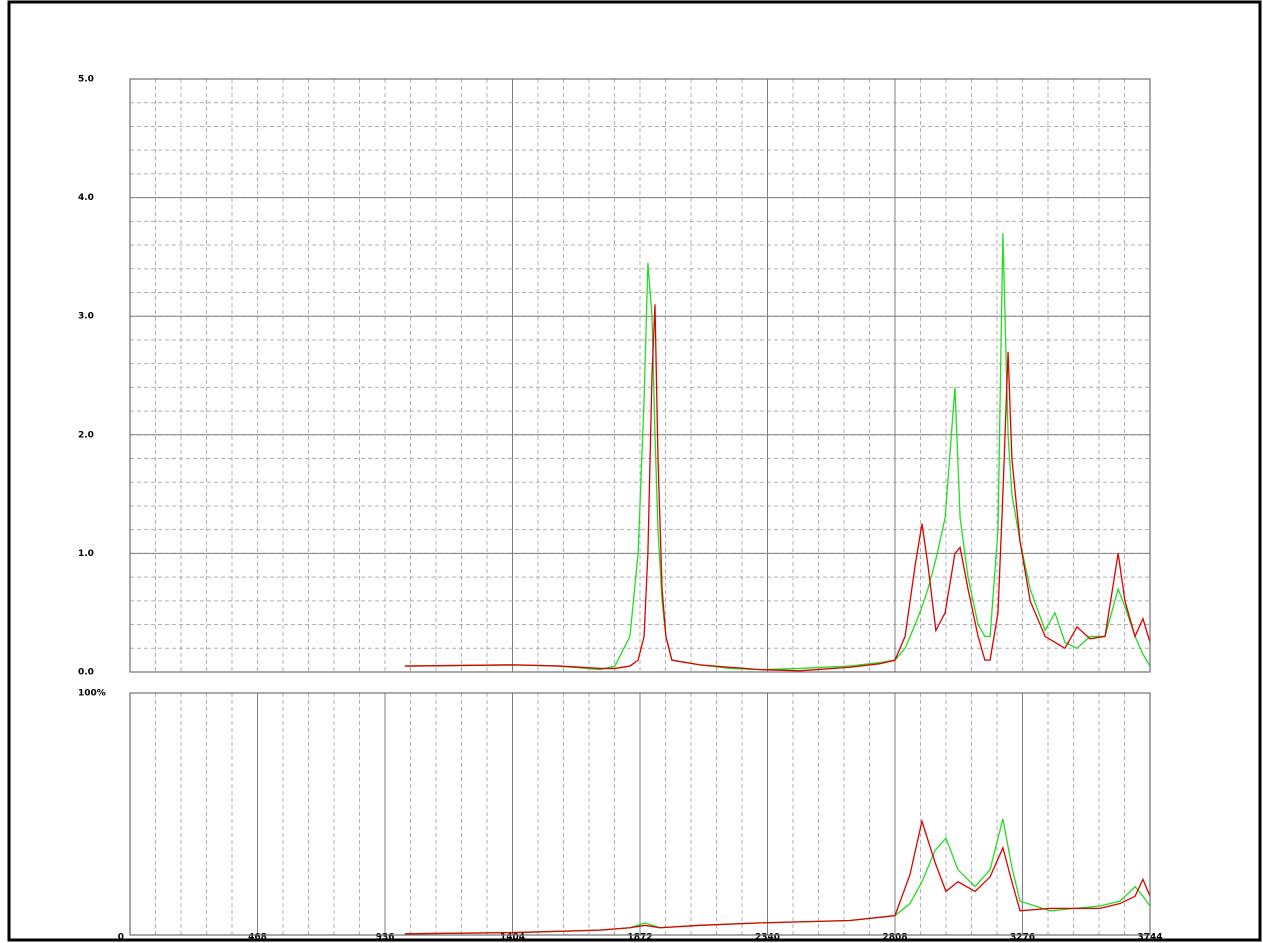 The image size is (1263, 943). Describe the element at coordinates (1149, 938) in the screenshot. I see `x-tick-label: 3744` at that location.